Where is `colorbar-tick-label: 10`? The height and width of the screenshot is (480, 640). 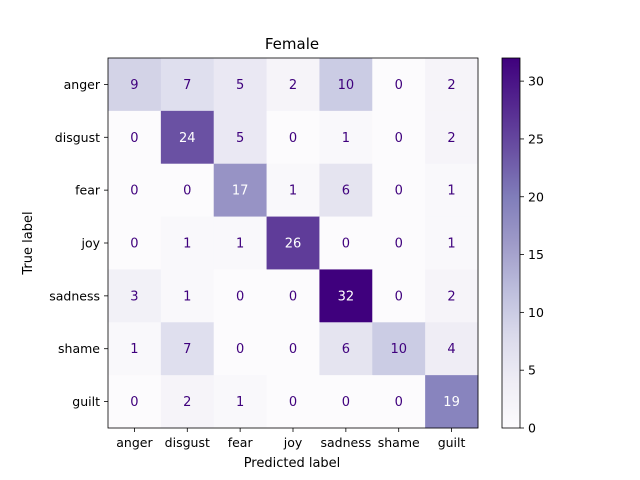 colorbar-tick-label: 10 is located at coordinates (536, 312).